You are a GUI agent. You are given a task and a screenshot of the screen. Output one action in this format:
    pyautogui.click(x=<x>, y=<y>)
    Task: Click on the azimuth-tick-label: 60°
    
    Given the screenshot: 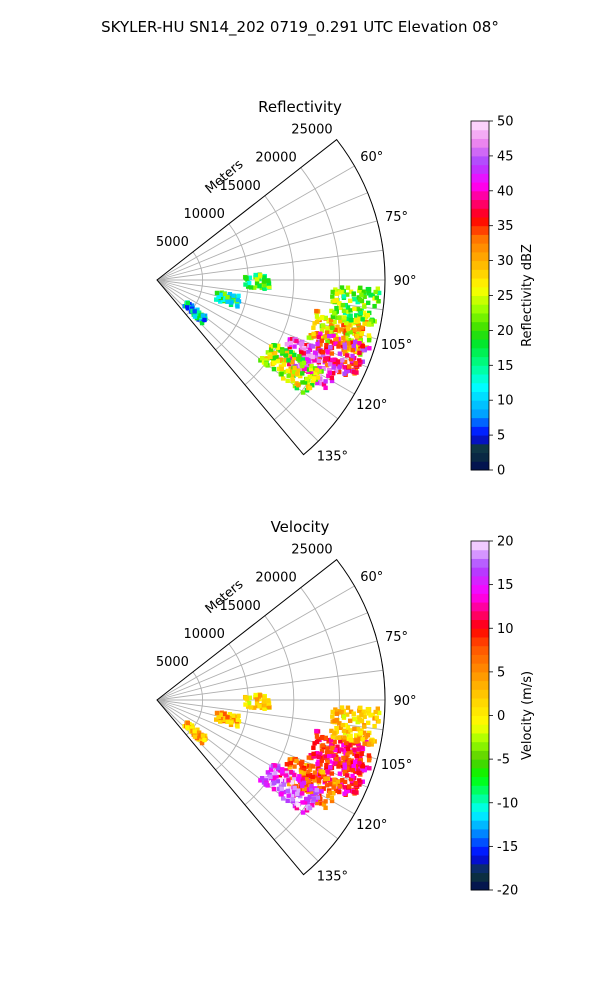 What is the action you would take?
    pyautogui.click(x=371, y=577)
    